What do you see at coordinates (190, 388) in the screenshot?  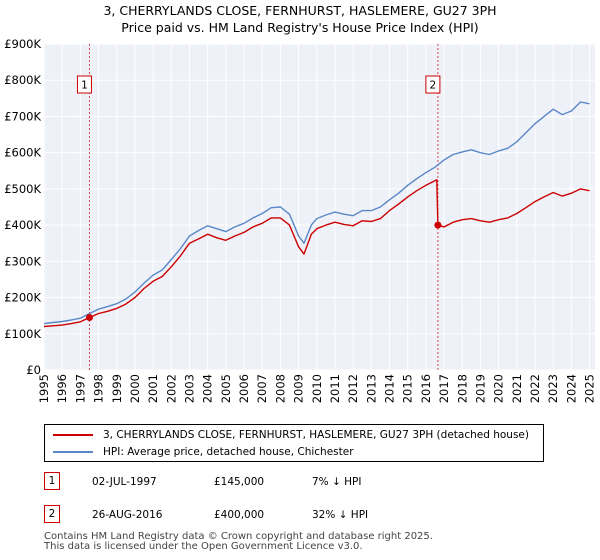 I see `x-tick-label: 2003` at bounding box center [190, 388].